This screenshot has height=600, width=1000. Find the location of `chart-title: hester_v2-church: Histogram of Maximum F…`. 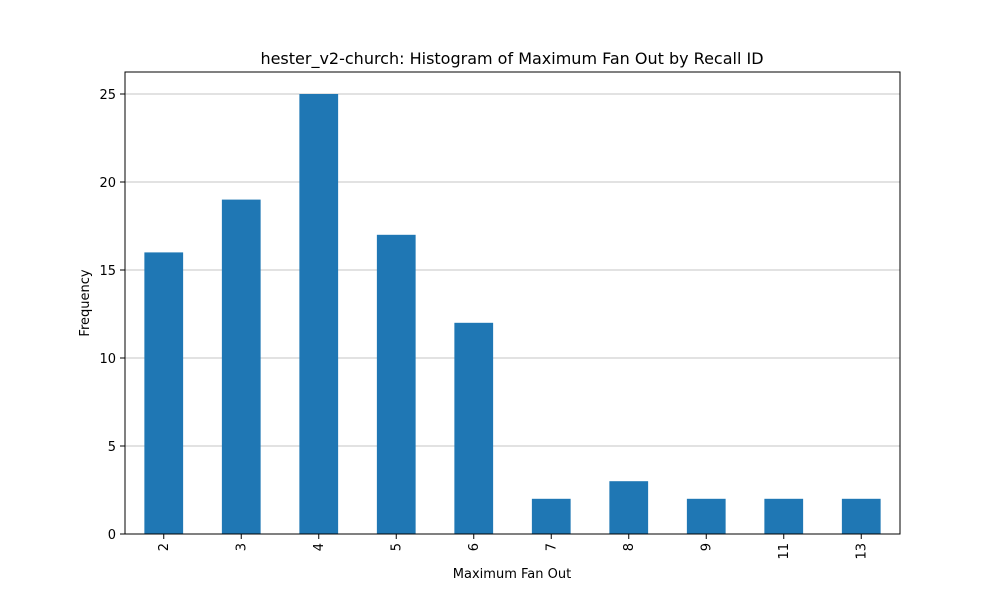

chart-title: hester_v2-church: Histogram of Maximum F… is located at coordinates (511, 59).